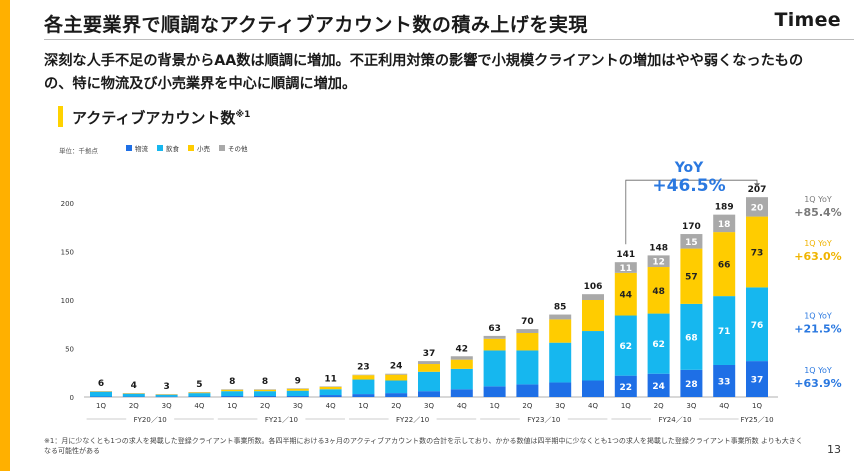 The height and width of the screenshot is (471, 859). I want to click on segment-value-label: 44, so click(626, 296).